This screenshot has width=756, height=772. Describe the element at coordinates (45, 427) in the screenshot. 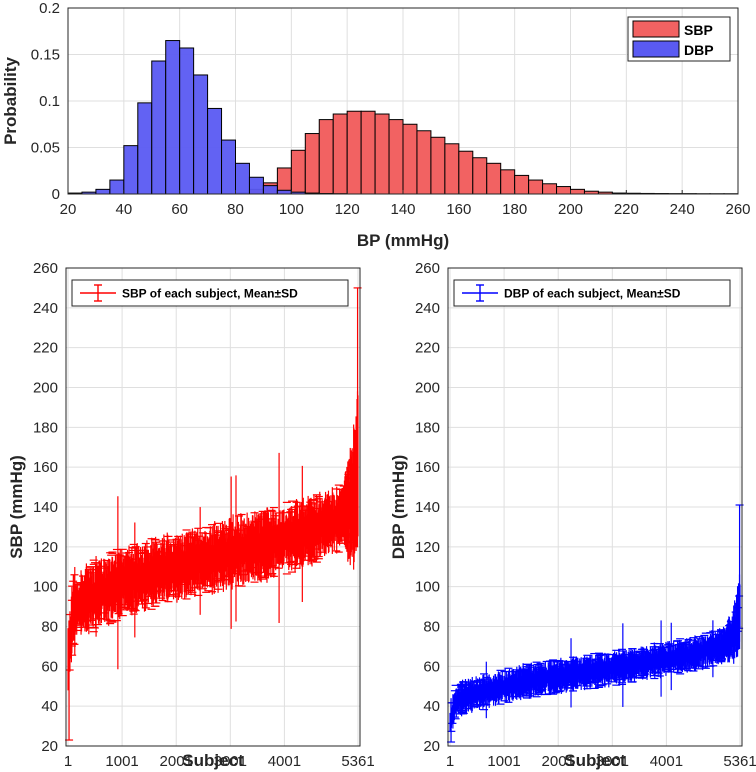

I see `sbp-y-tick-label: 180` at that location.